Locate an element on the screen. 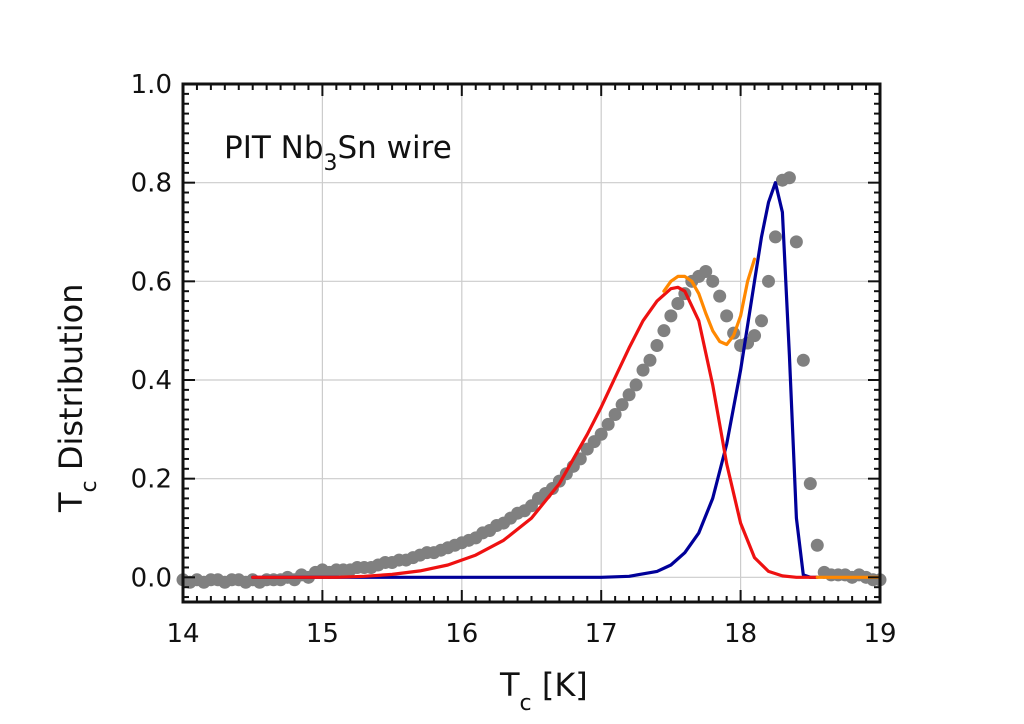 This screenshot has width=1024, height=724. annotation-tail: Sn wire is located at coordinates (395, 148).